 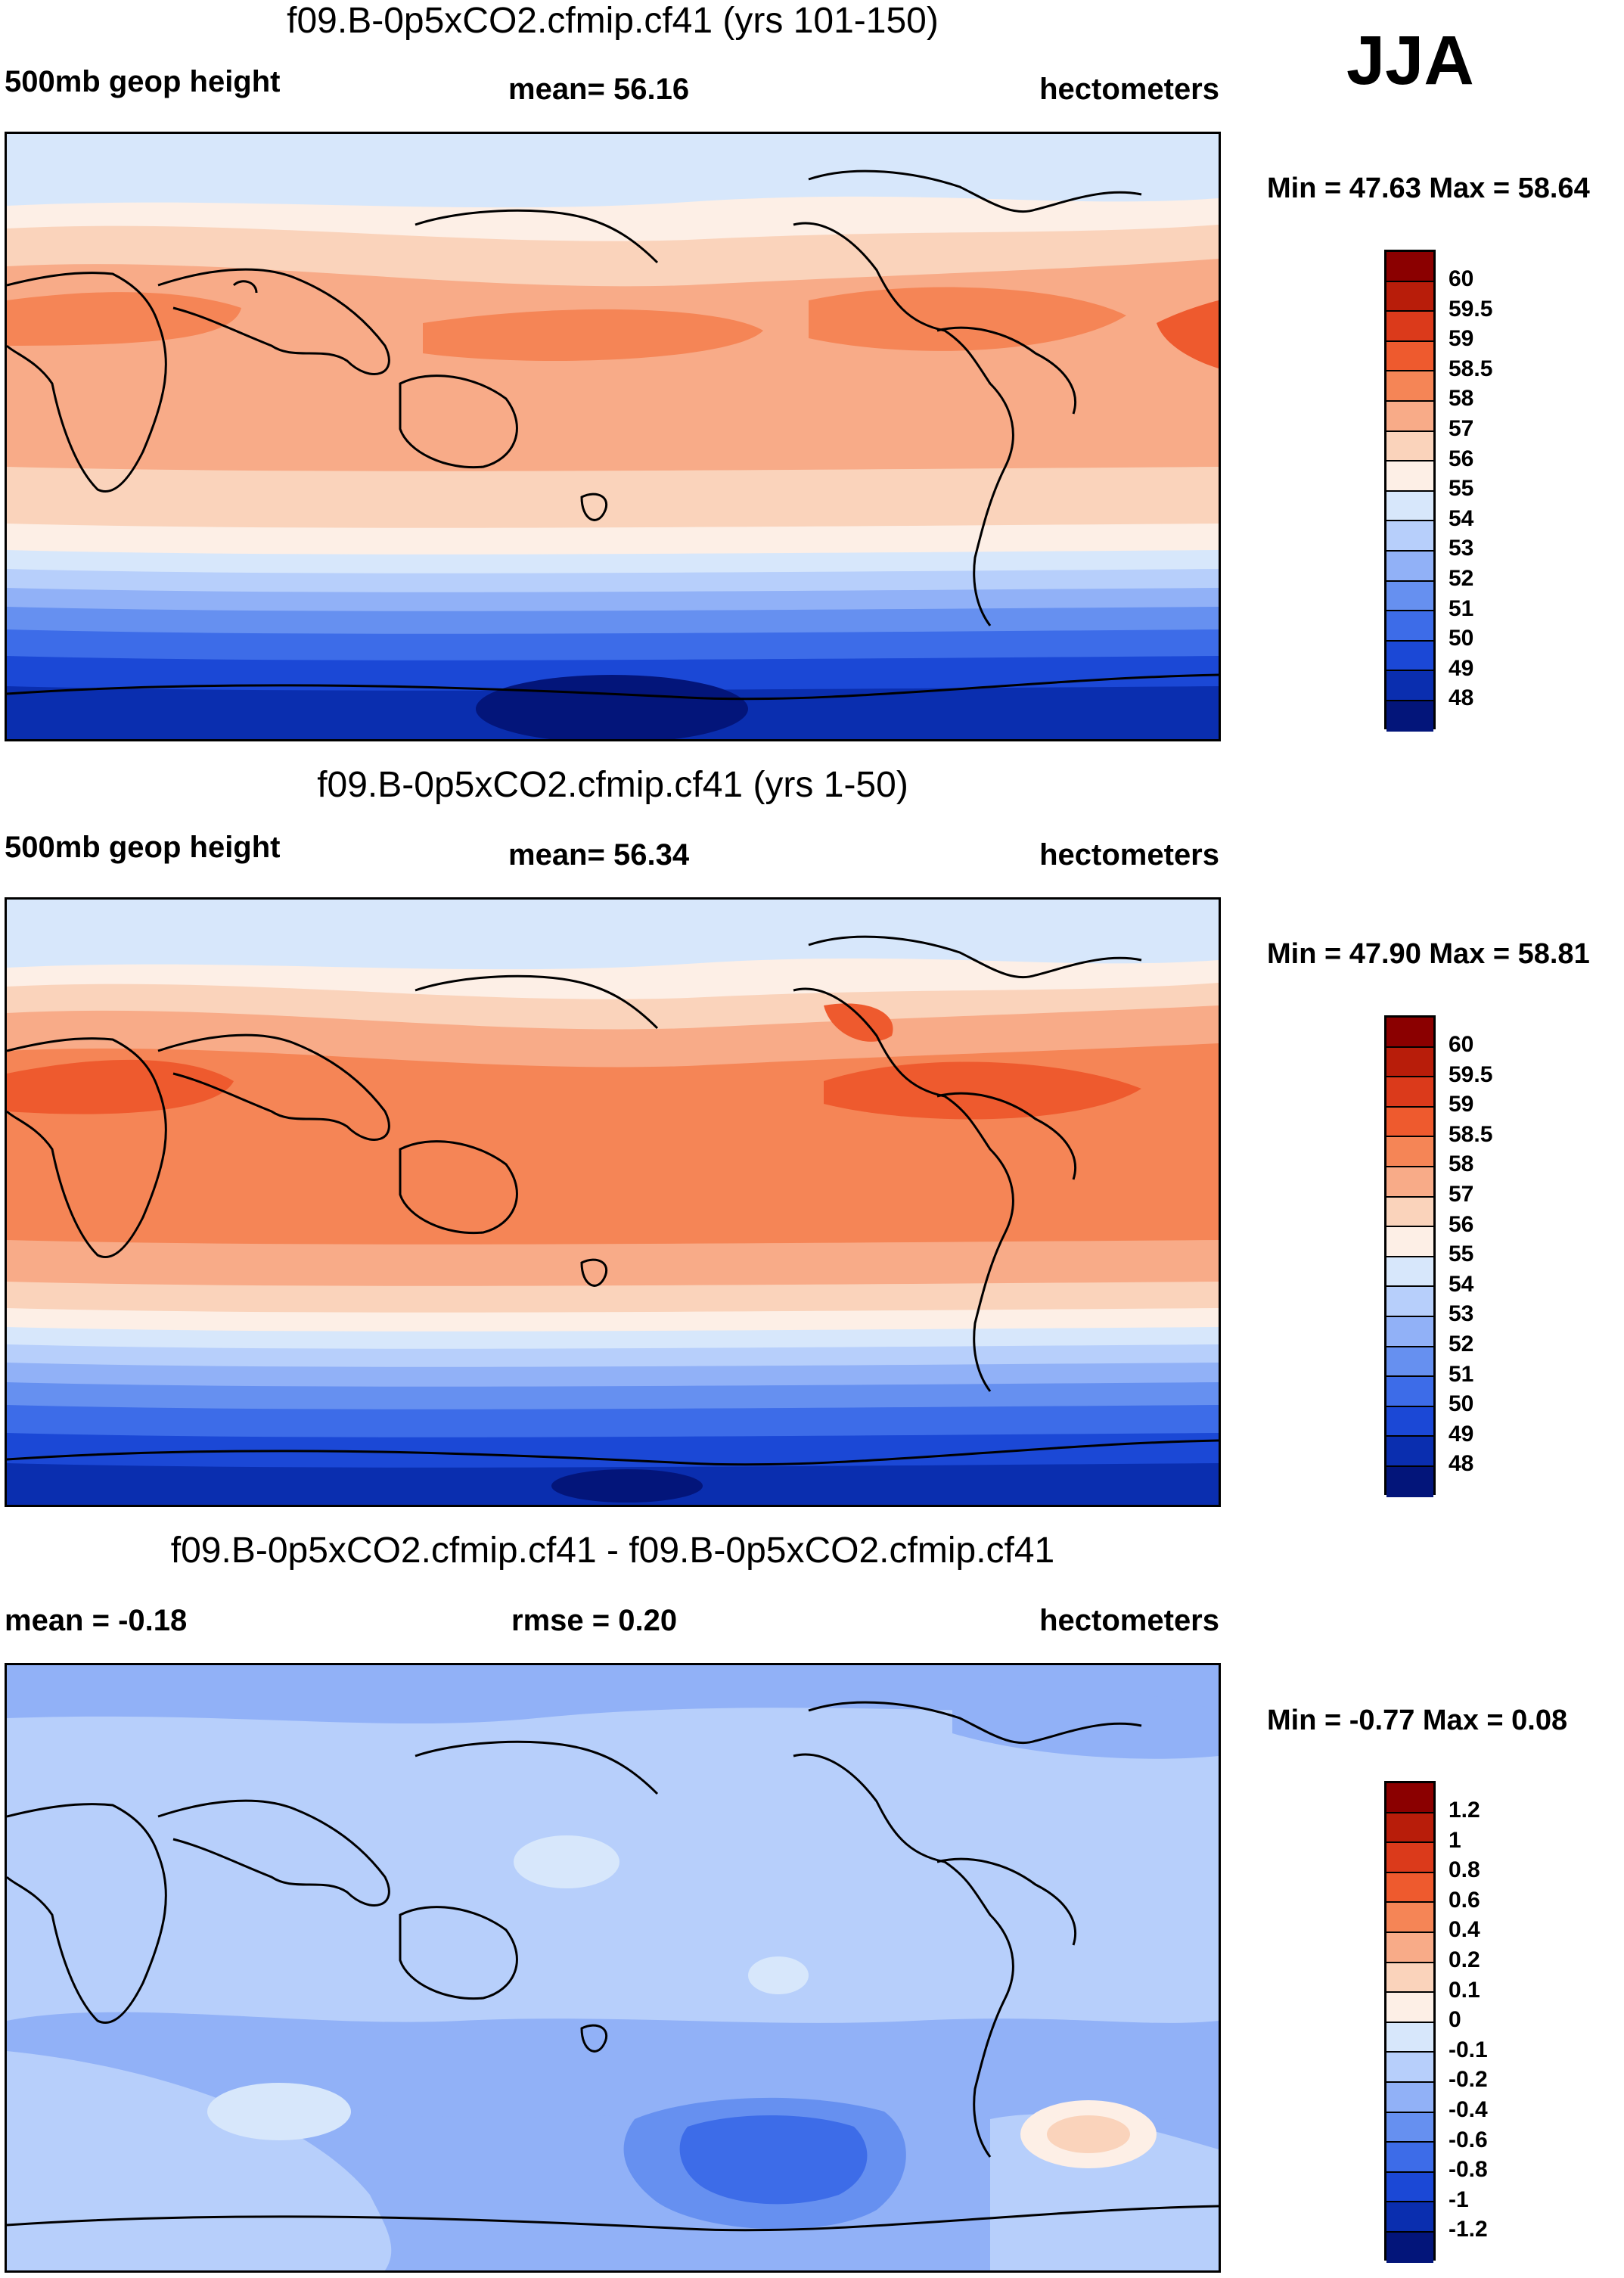 I want to click on panel-3-right-label: hectometers, so click(x=1129, y=1620).